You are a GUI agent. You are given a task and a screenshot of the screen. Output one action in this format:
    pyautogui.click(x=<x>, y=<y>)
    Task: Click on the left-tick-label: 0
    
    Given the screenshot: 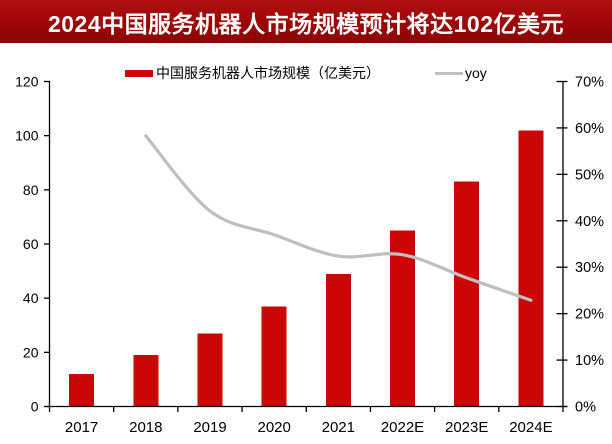 What is the action you would take?
    pyautogui.click(x=35, y=407)
    